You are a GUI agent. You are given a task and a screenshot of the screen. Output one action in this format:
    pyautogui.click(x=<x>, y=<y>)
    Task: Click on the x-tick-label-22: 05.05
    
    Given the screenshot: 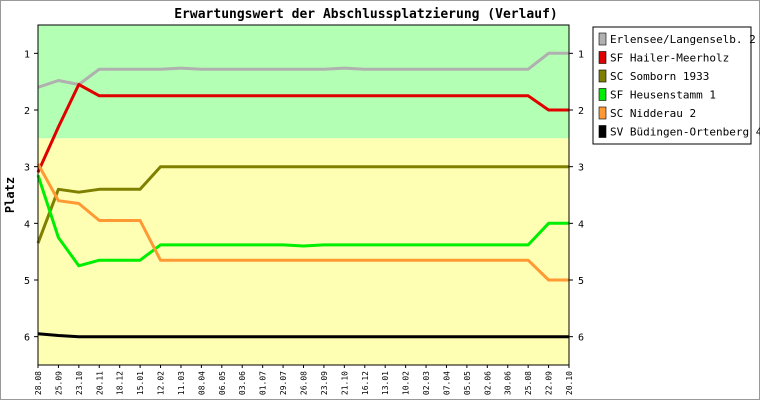 What is the action you would take?
    pyautogui.click(x=467, y=383)
    